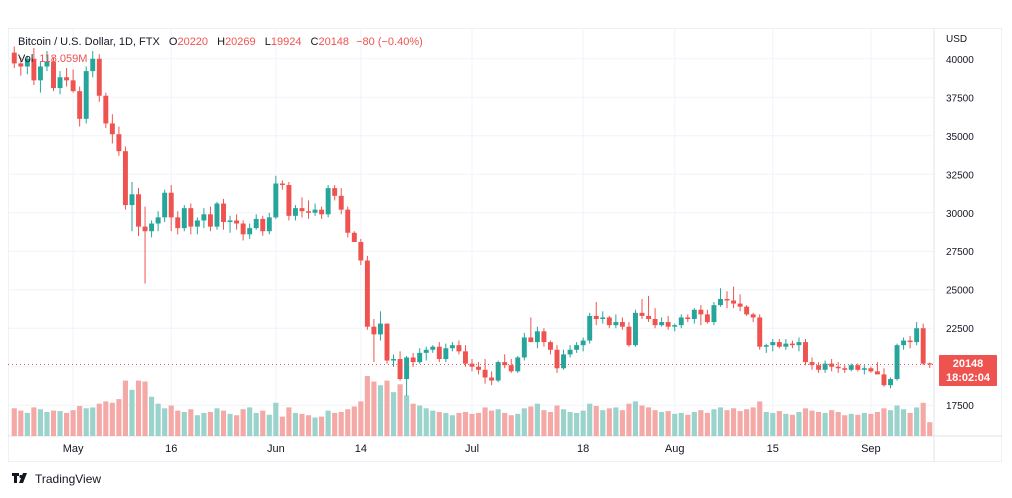  What do you see at coordinates (960, 98) in the screenshot?
I see `y-tick-label: 37500` at bounding box center [960, 98].